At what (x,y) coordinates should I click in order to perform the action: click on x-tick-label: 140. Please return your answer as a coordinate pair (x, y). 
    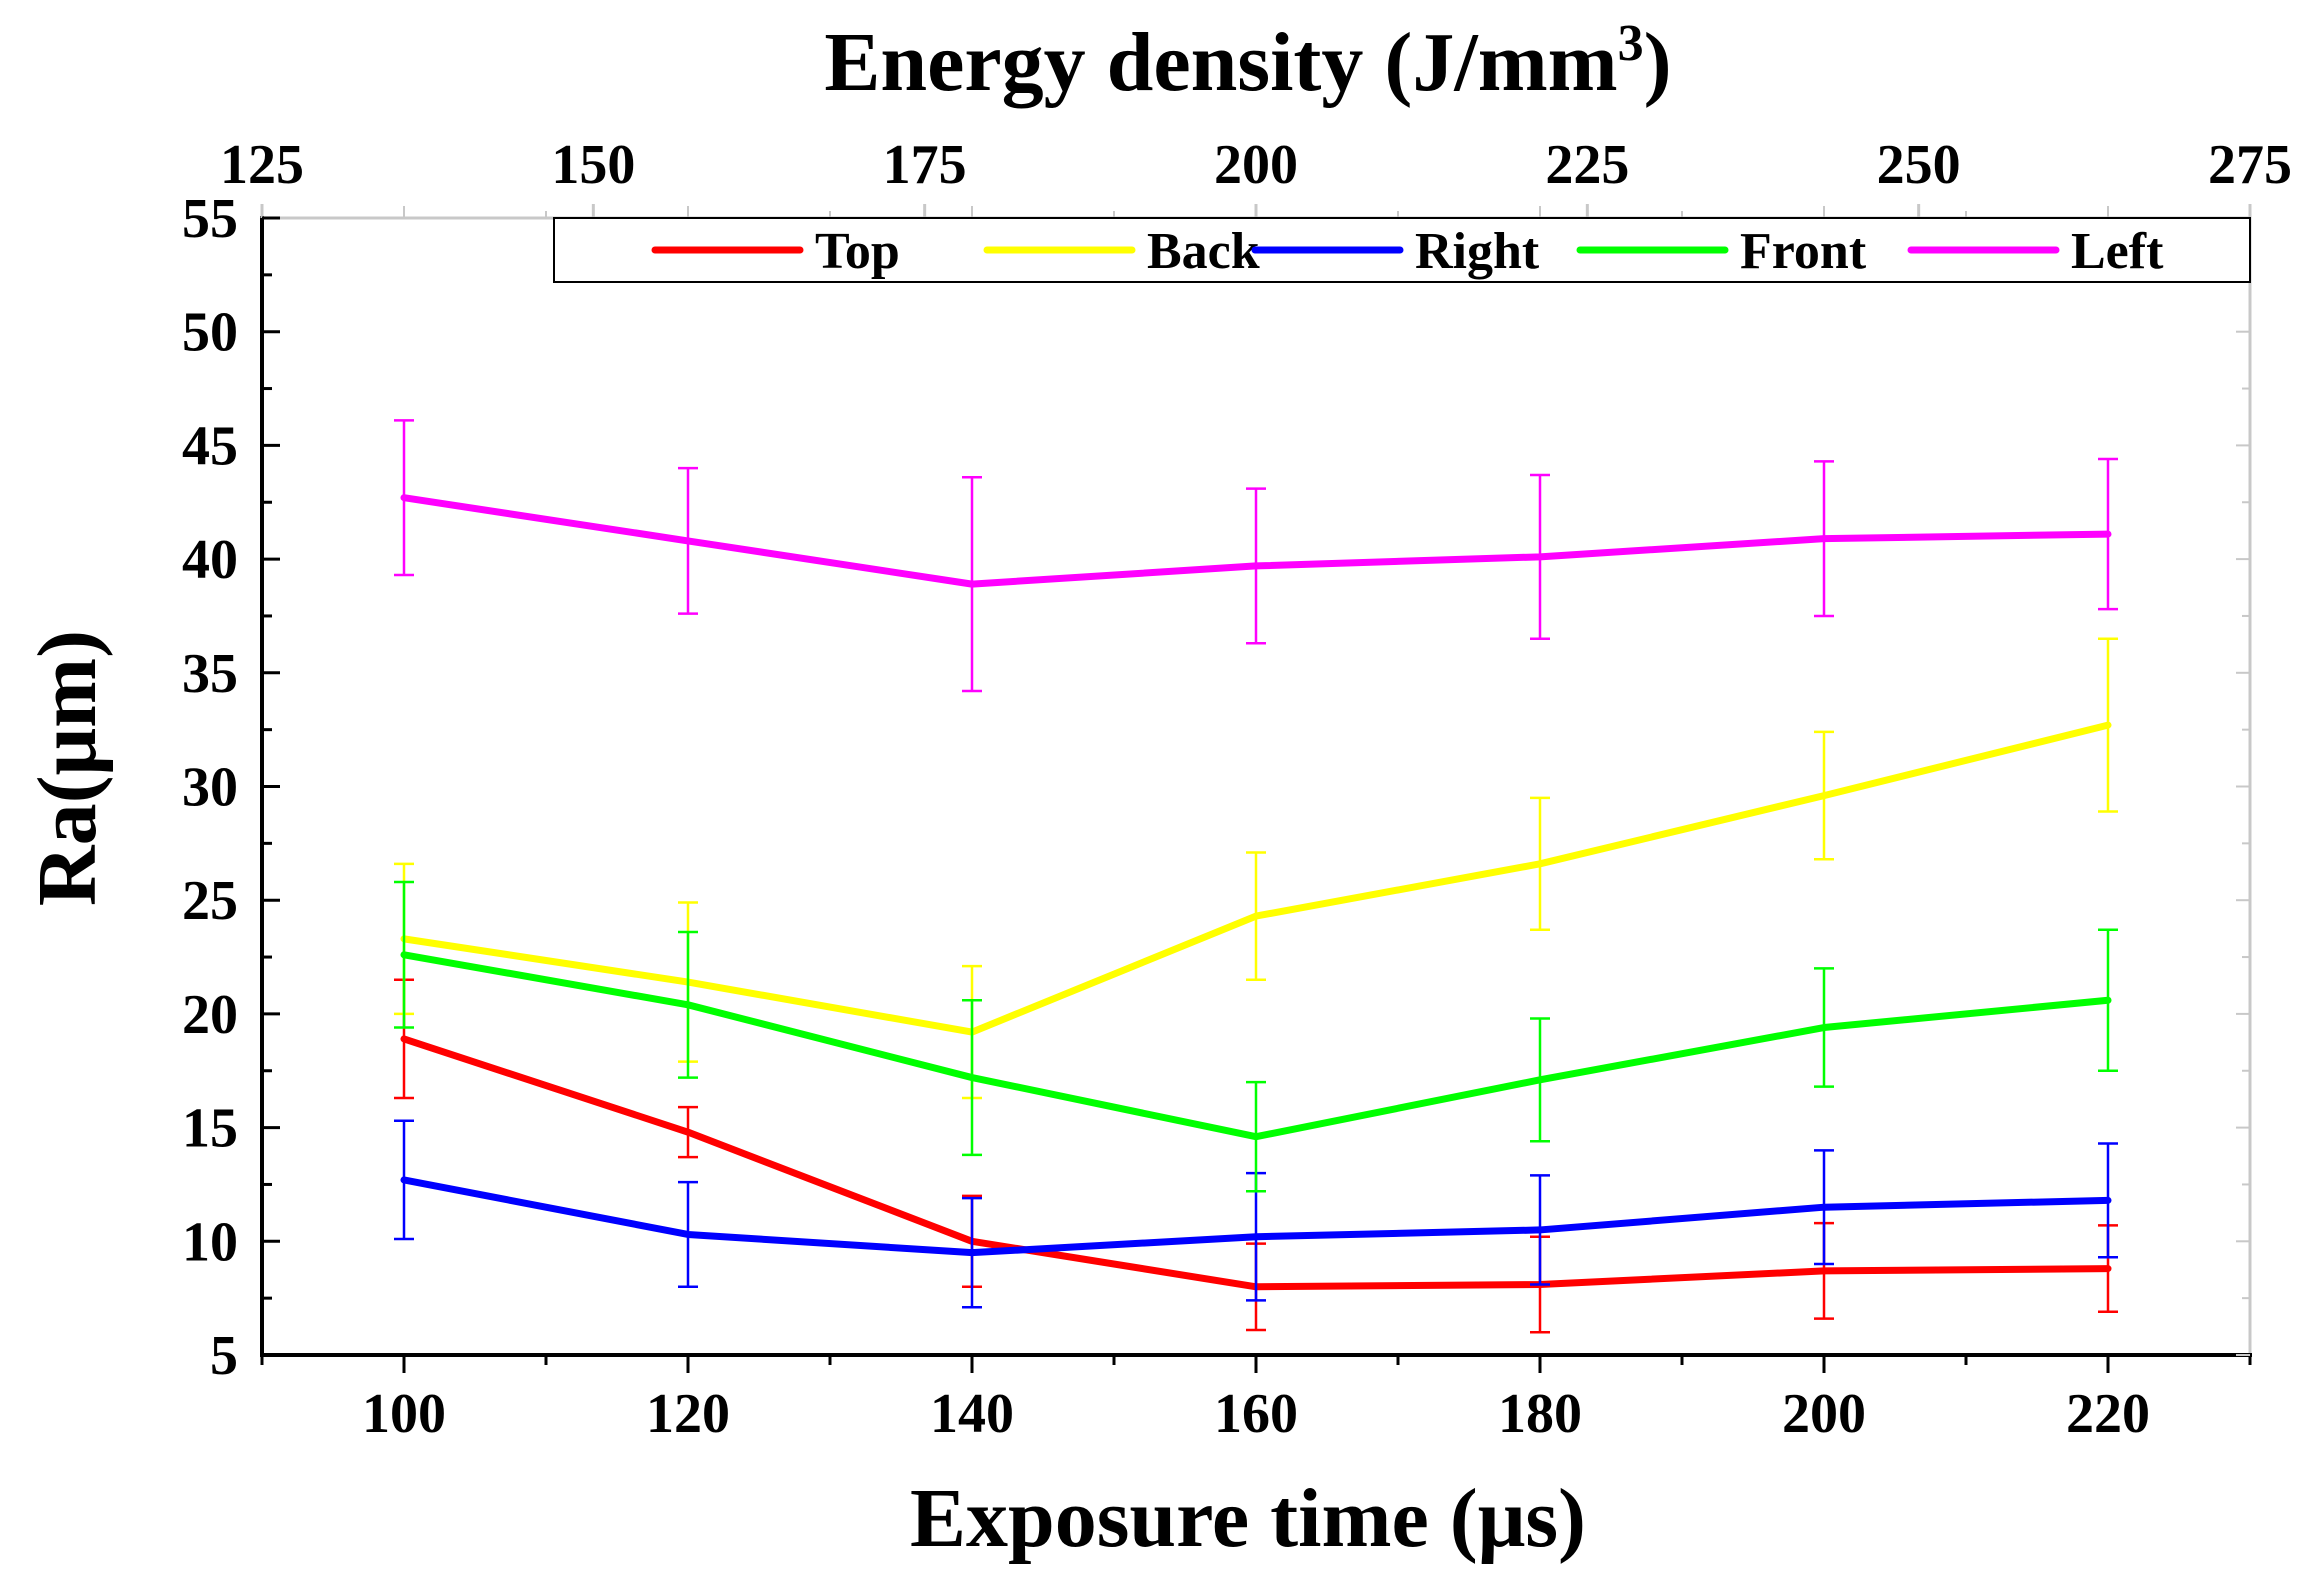
    Looking at the image, I should click on (972, 1414).